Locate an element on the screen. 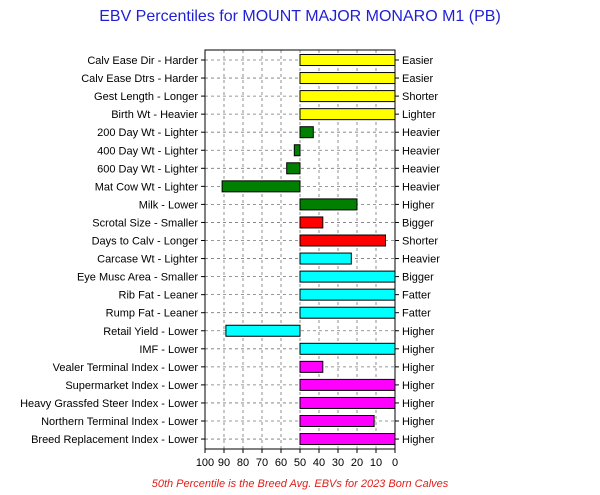  x-tick-label: 80 is located at coordinates (243, 463).